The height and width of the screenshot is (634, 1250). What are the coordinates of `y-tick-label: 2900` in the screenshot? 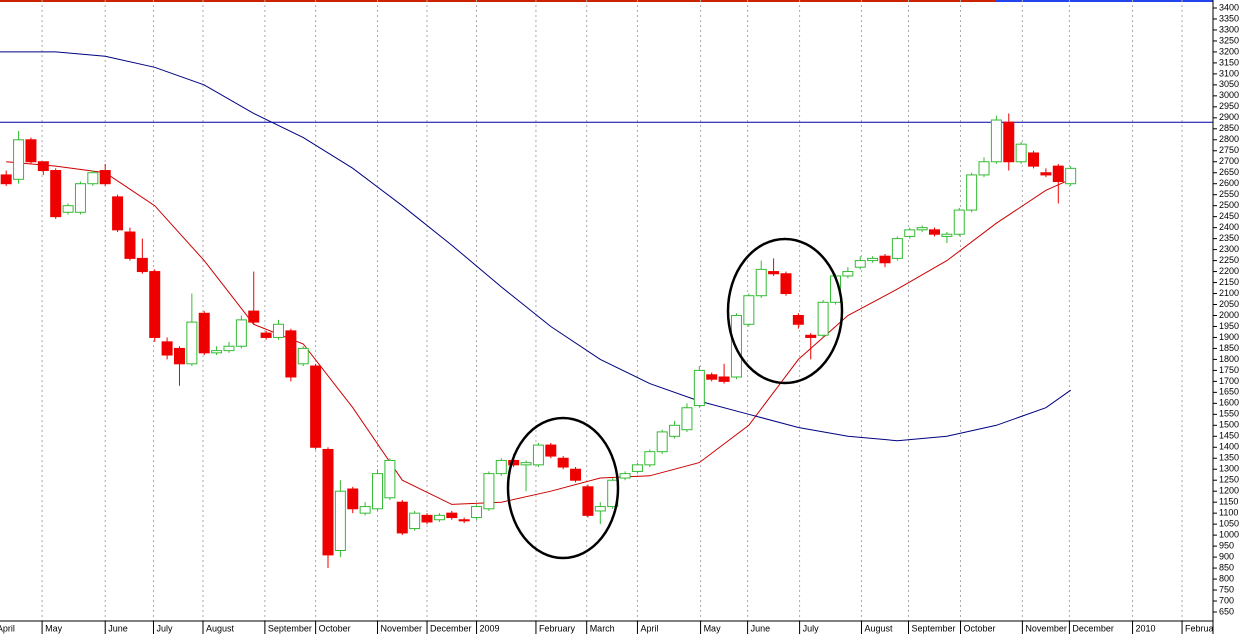 It's located at (1229, 117).